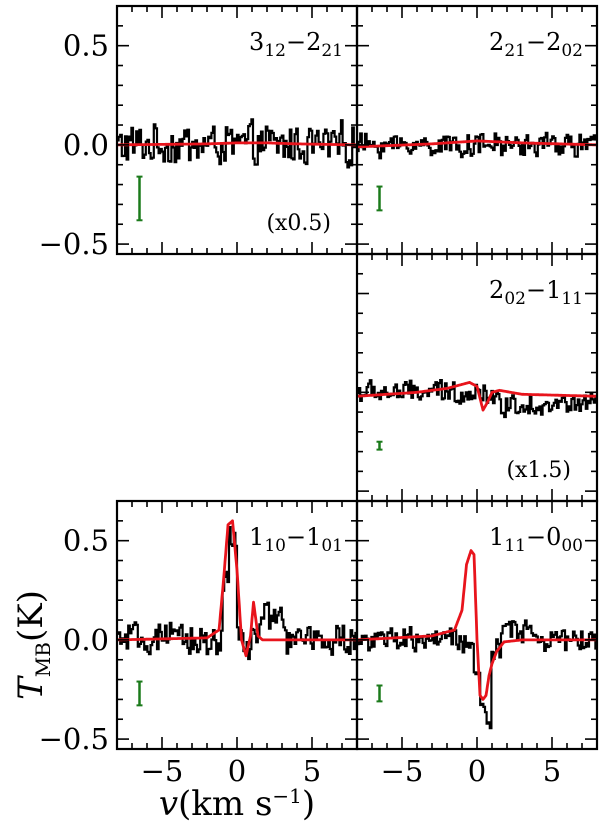  I want to click on transition-label-subscript: 00, so click(572, 546).